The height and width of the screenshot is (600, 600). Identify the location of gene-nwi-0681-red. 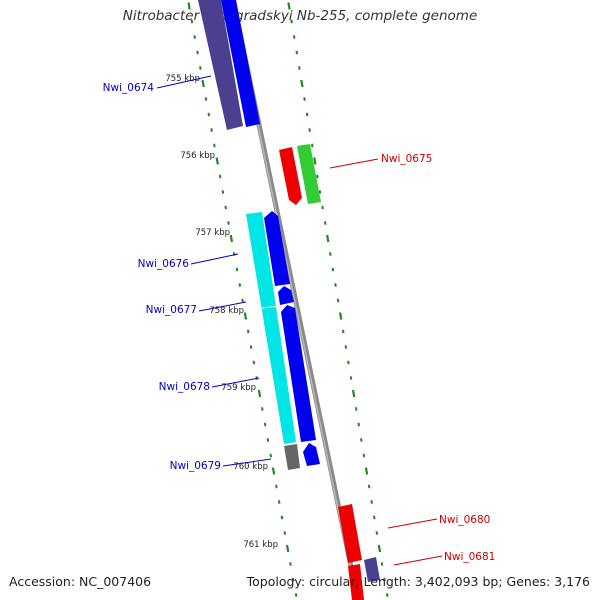
(356, 582).